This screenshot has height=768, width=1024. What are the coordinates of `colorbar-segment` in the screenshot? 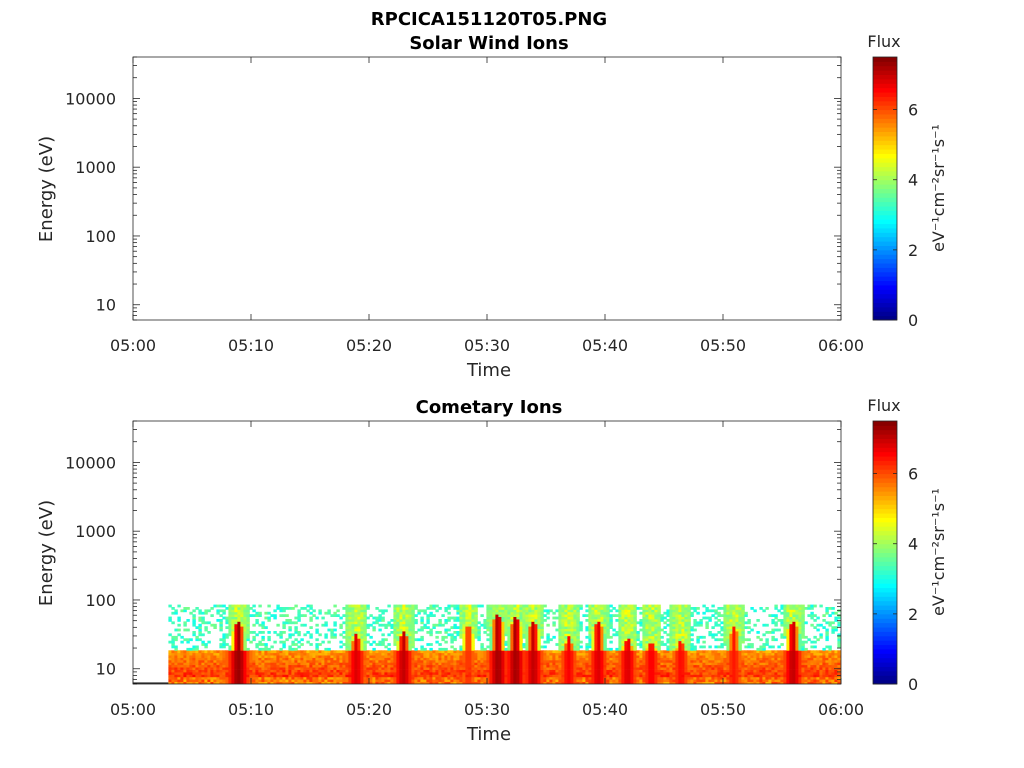 It's located at (885, 208).